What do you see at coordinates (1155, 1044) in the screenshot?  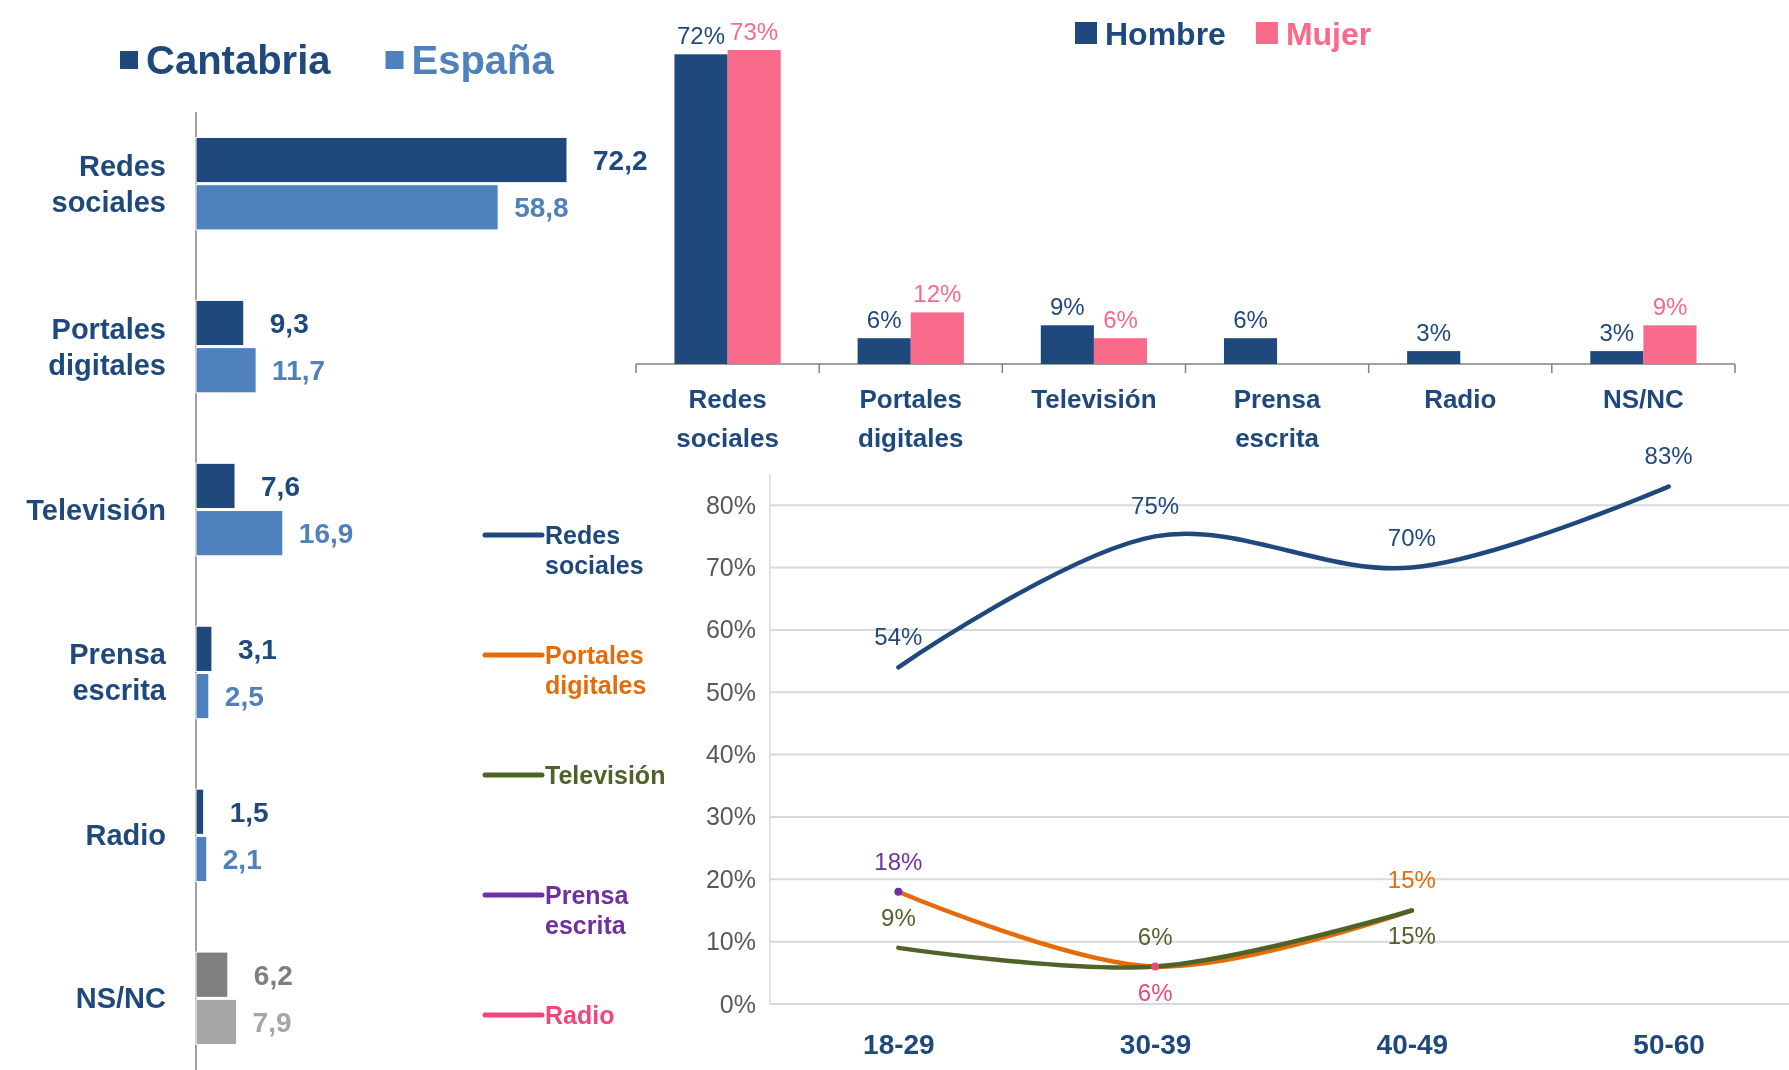 I see `x-tick-label: 30-39` at bounding box center [1155, 1044].